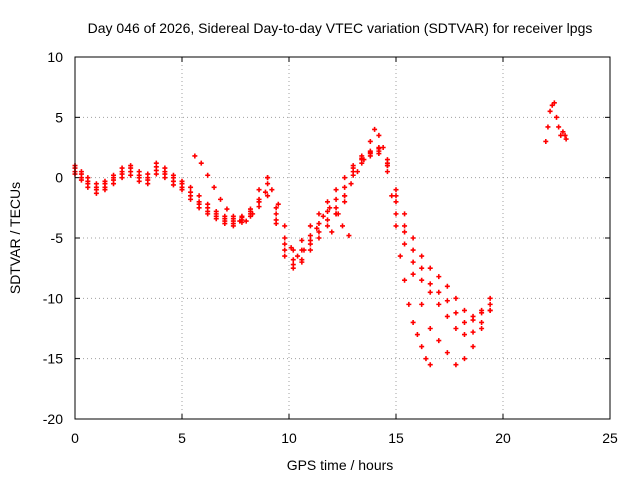 This screenshot has height=480, width=640. What do you see at coordinates (53, 298) in the screenshot?
I see `y-tick-label: -10` at bounding box center [53, 298].